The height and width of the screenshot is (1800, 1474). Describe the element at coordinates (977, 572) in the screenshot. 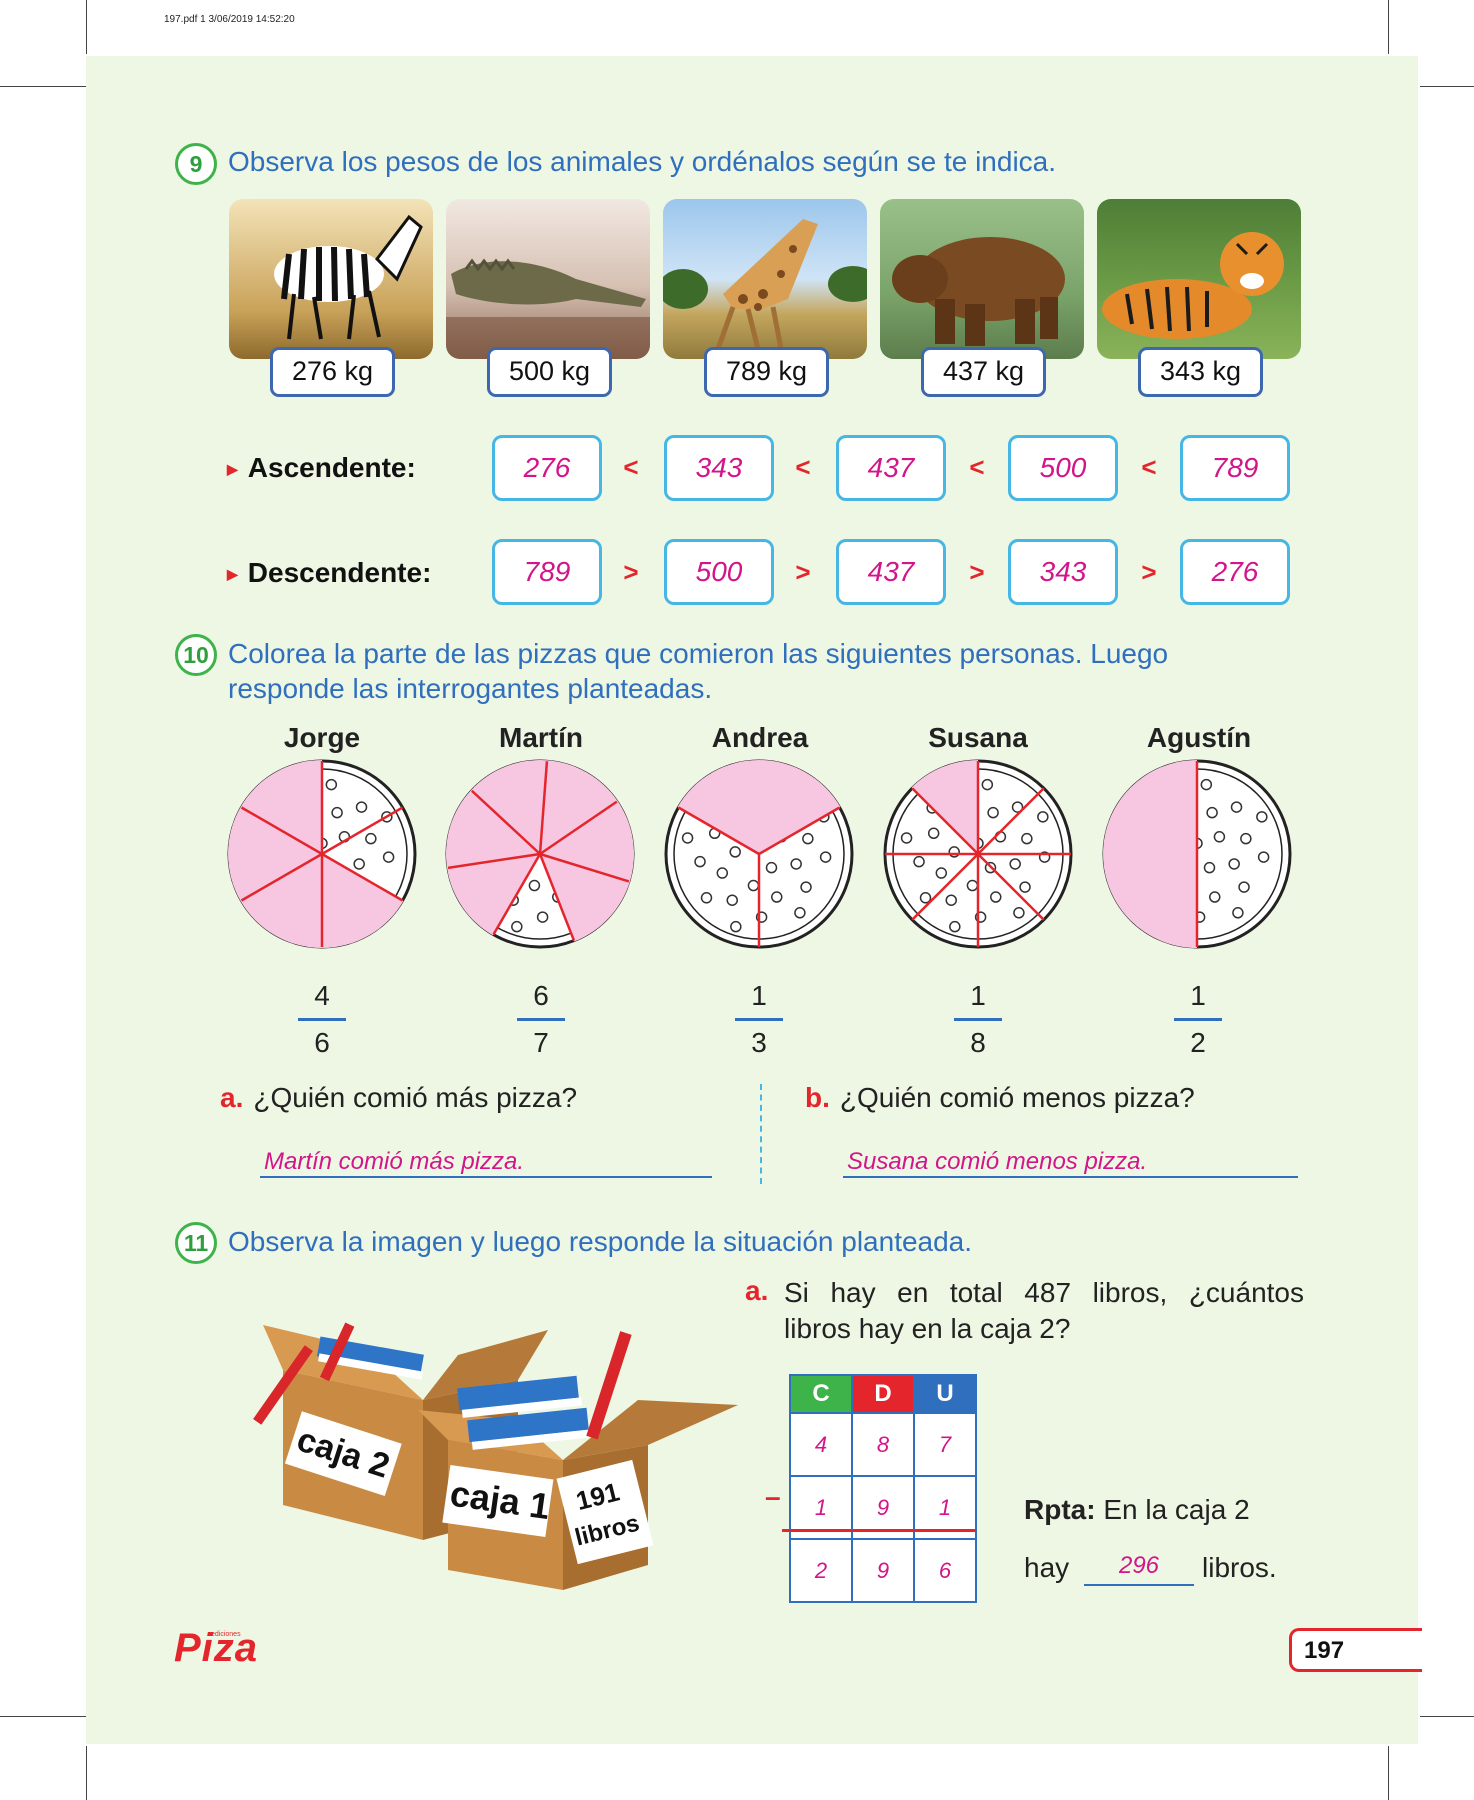

I see `greater-than-symbol: >` at that location.